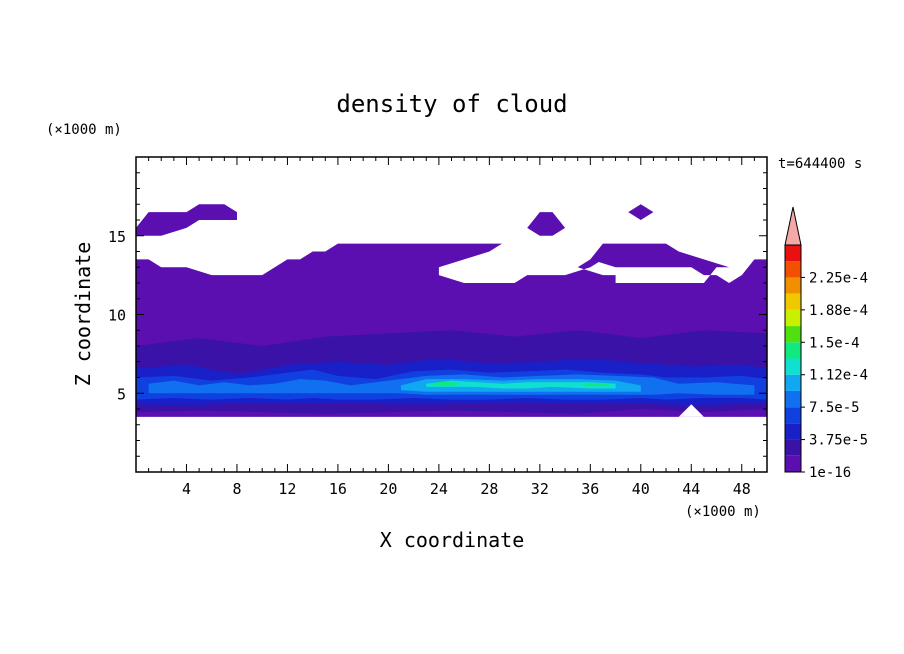 This screenshot has height=654, width=904. Describe the element at coordinates (83, 314) in the screenshot. I see `y-axis-title: Z coordinate` at that location.